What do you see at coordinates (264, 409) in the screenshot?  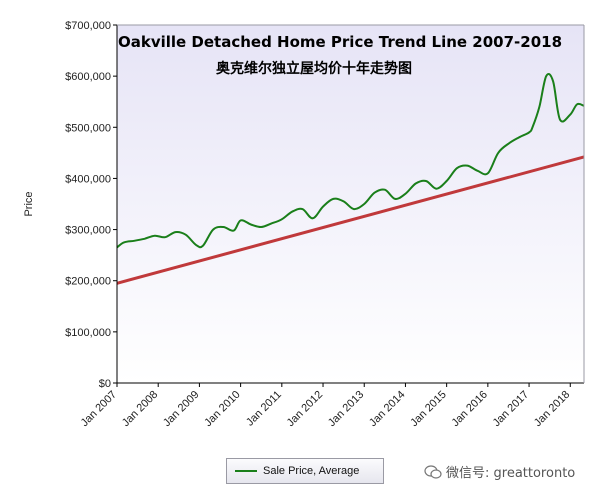 I see `x-tick-label: Jan 2011` at bounding box center [264, 409].